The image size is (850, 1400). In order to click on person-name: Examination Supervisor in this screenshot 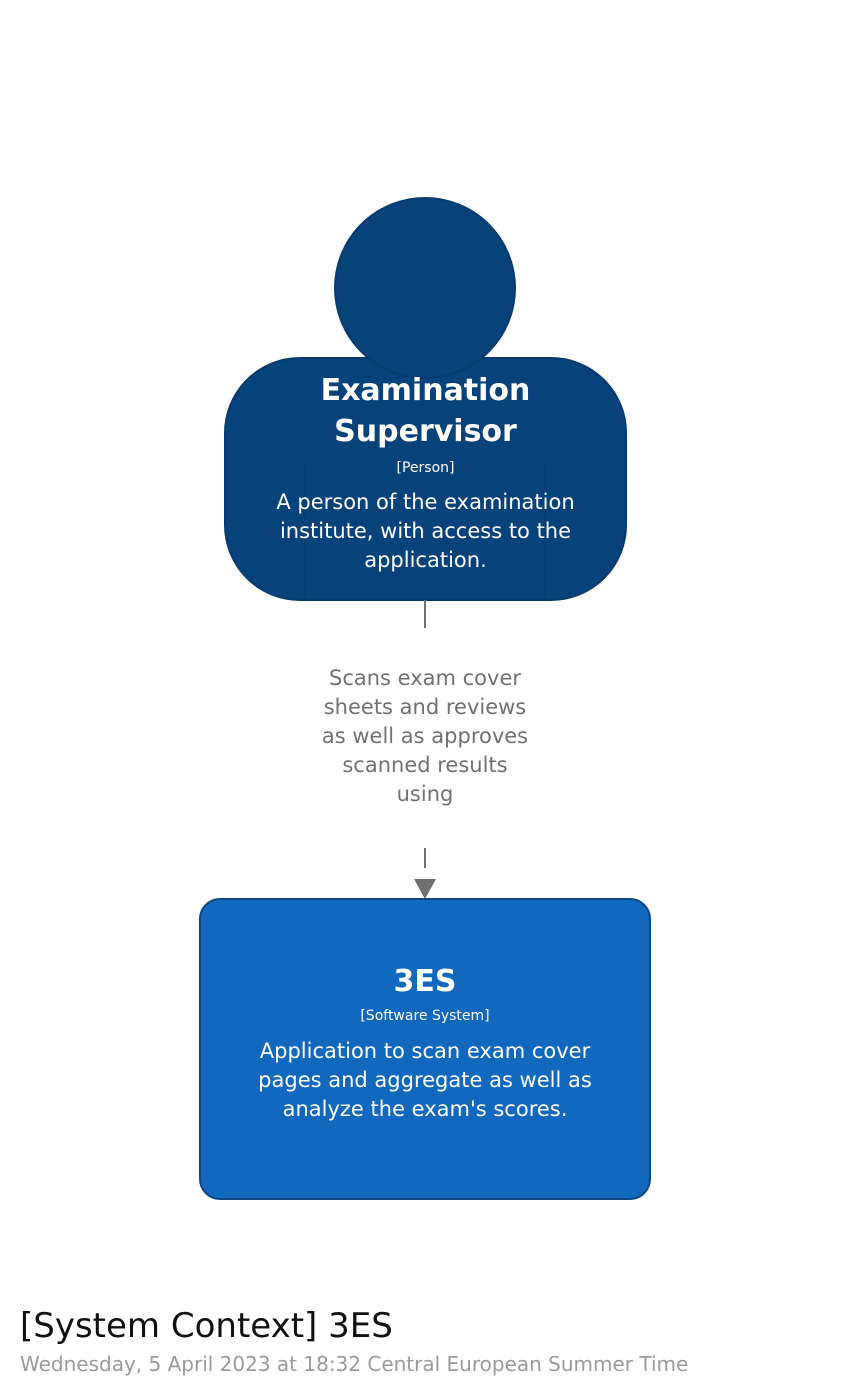, I will do `click(425, 411)`.